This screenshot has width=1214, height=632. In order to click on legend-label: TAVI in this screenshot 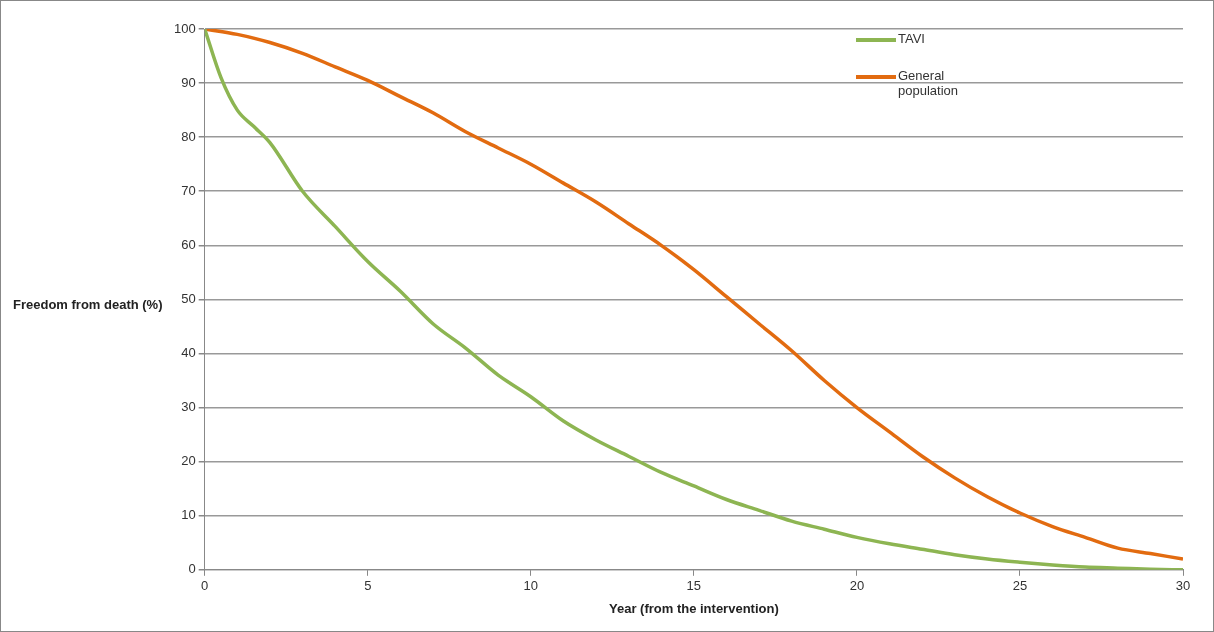, I will do `click(912, 38)`.